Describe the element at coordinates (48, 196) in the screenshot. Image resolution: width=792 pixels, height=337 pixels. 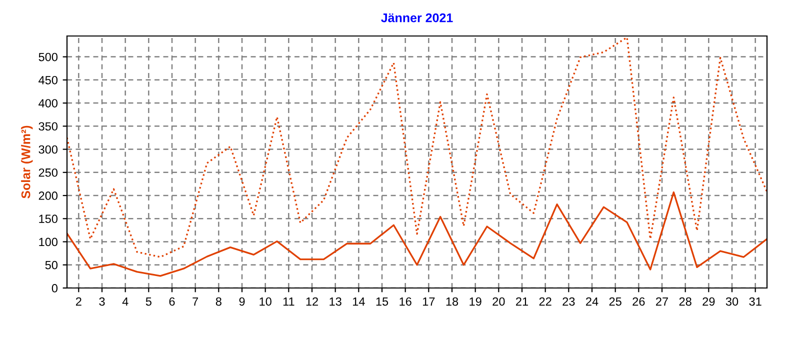
I see `y-tick-label: 200` at that location.